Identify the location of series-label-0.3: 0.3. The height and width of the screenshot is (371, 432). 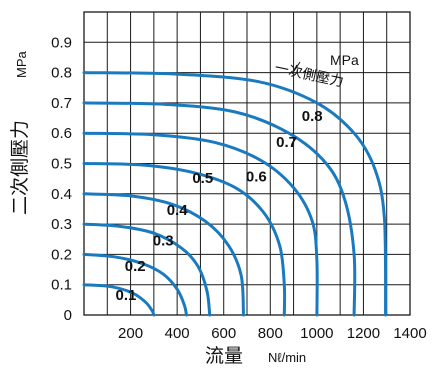
(163, 240).